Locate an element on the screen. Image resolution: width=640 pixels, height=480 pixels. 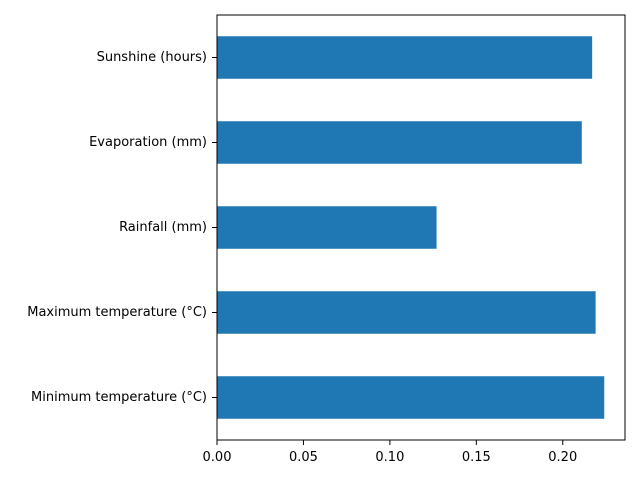
y-tick-label-2: Rainfall (mm) is located at coordinates (163, 227).